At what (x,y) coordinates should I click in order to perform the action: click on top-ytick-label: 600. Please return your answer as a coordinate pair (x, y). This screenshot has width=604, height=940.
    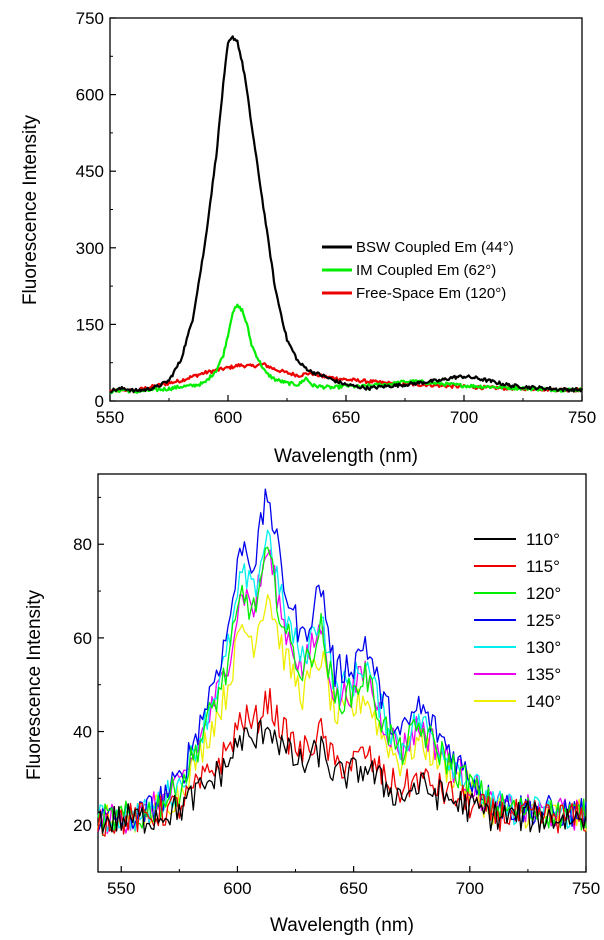
    Looking at the image, I should click on (90, 95).